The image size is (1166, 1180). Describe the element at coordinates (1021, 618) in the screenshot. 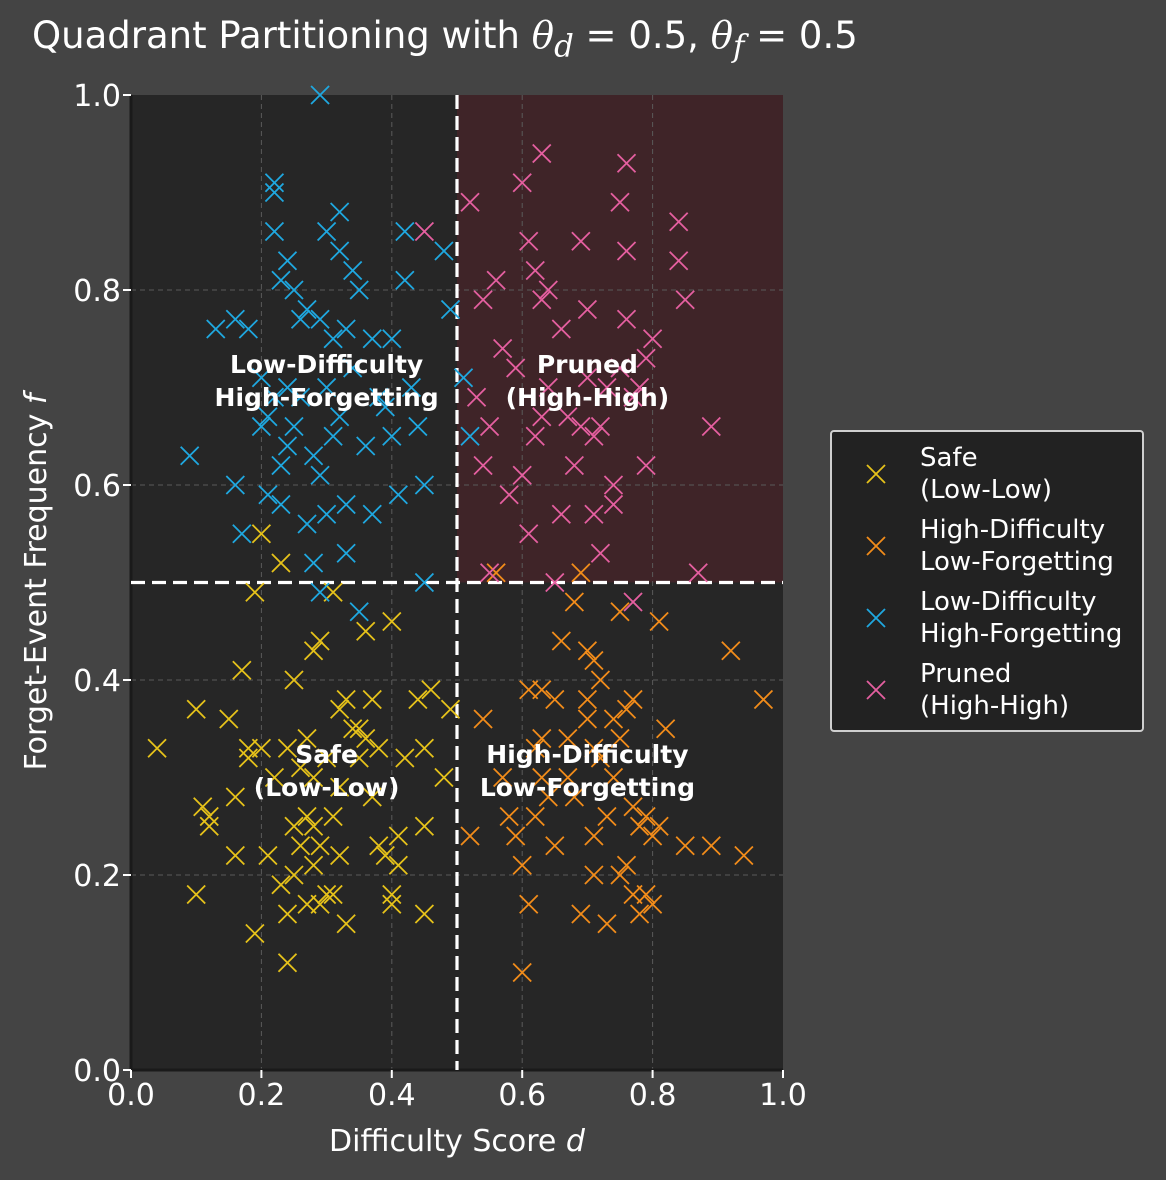

I see `legend-label: Low-Difficulty High-Forgetting` at that location.